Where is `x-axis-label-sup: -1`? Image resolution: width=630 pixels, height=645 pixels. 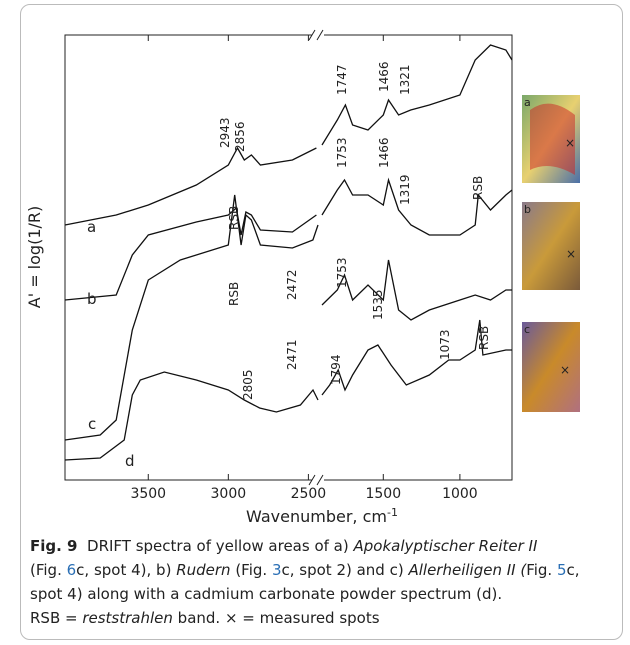
x-axis-label-sup: -1 is located at coordinates (392, 512).